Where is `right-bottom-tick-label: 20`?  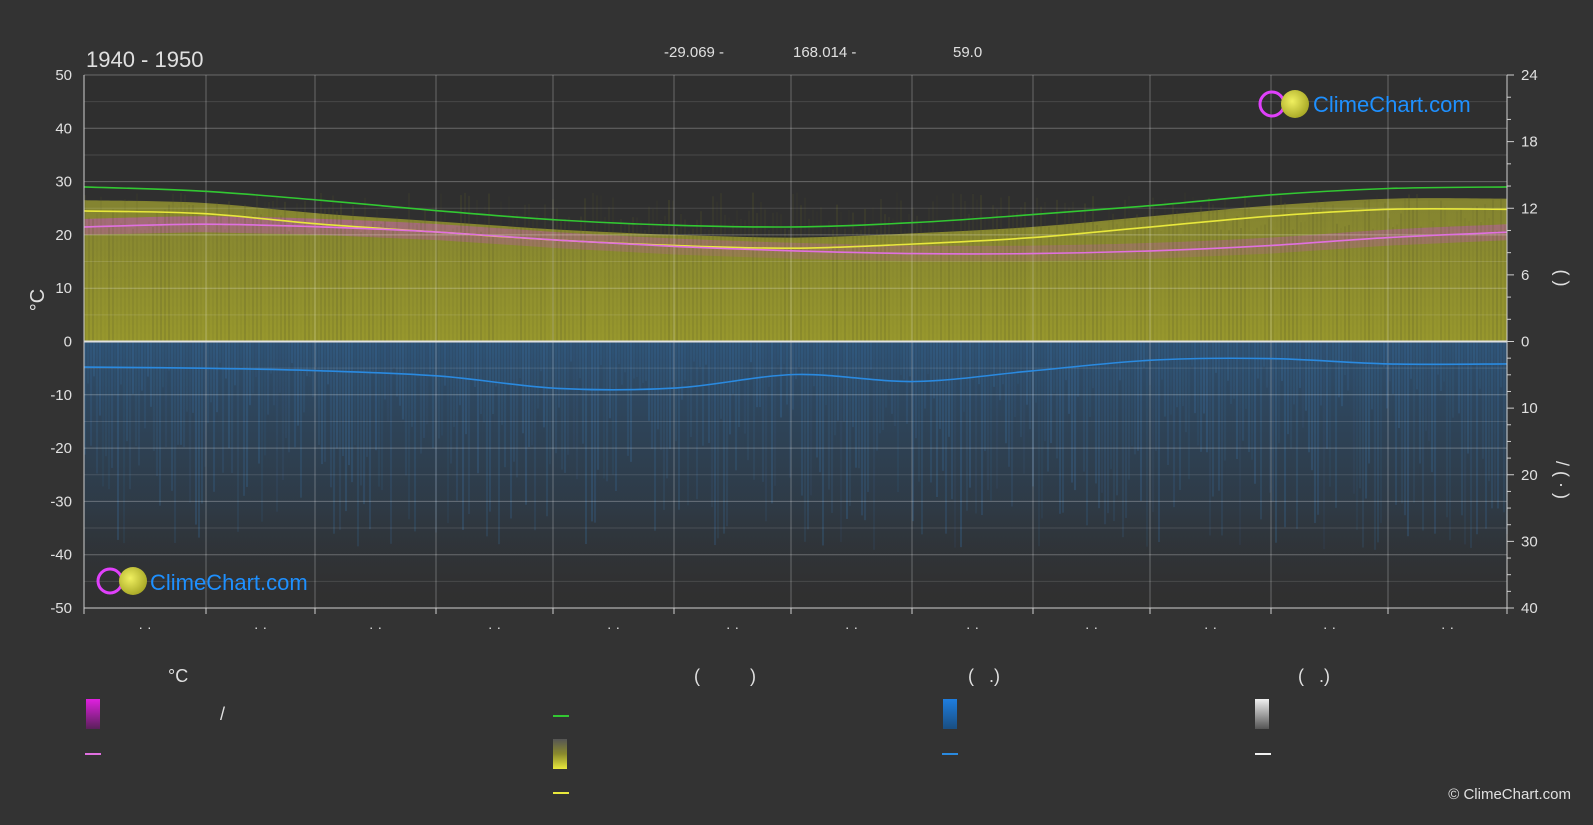
right-bottom-tick-label: 20 is located at coordinates (1529, 475).